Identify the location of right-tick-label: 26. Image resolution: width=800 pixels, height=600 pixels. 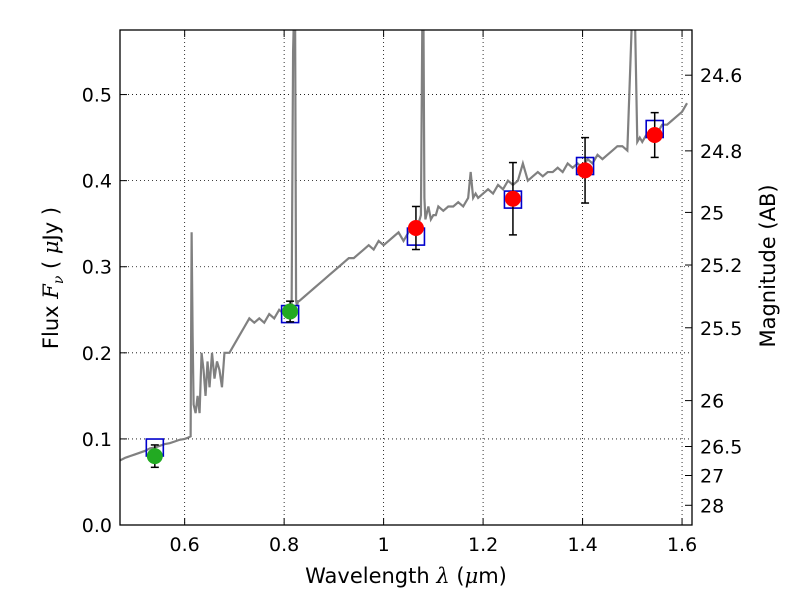
(712, 402).